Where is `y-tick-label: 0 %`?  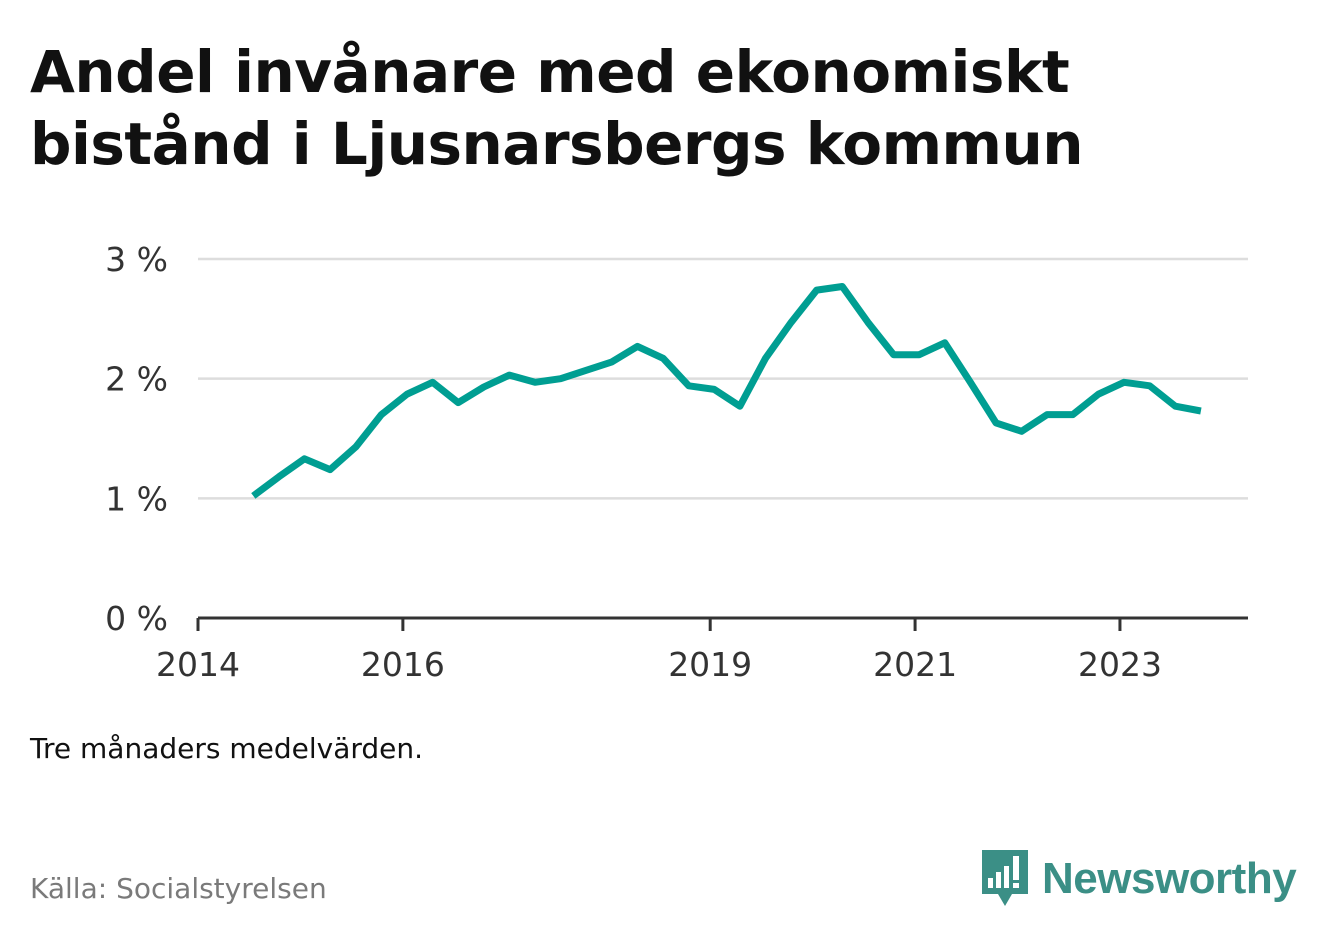
y-tick-label: 0 % is located at coordinates (136, 618).